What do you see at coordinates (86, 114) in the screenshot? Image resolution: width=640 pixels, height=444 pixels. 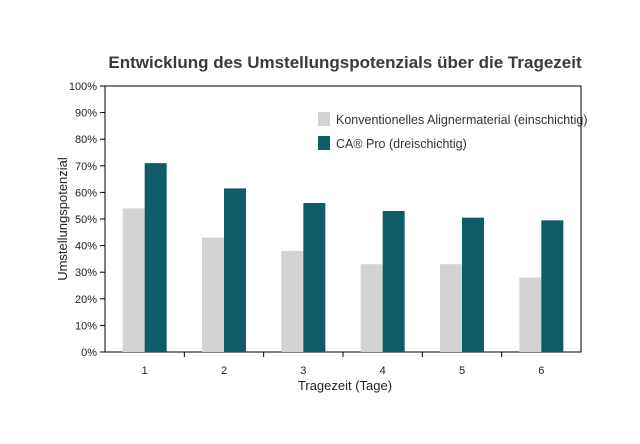 I see `y-tick-label: 90%` at bounding box center [86, 114].